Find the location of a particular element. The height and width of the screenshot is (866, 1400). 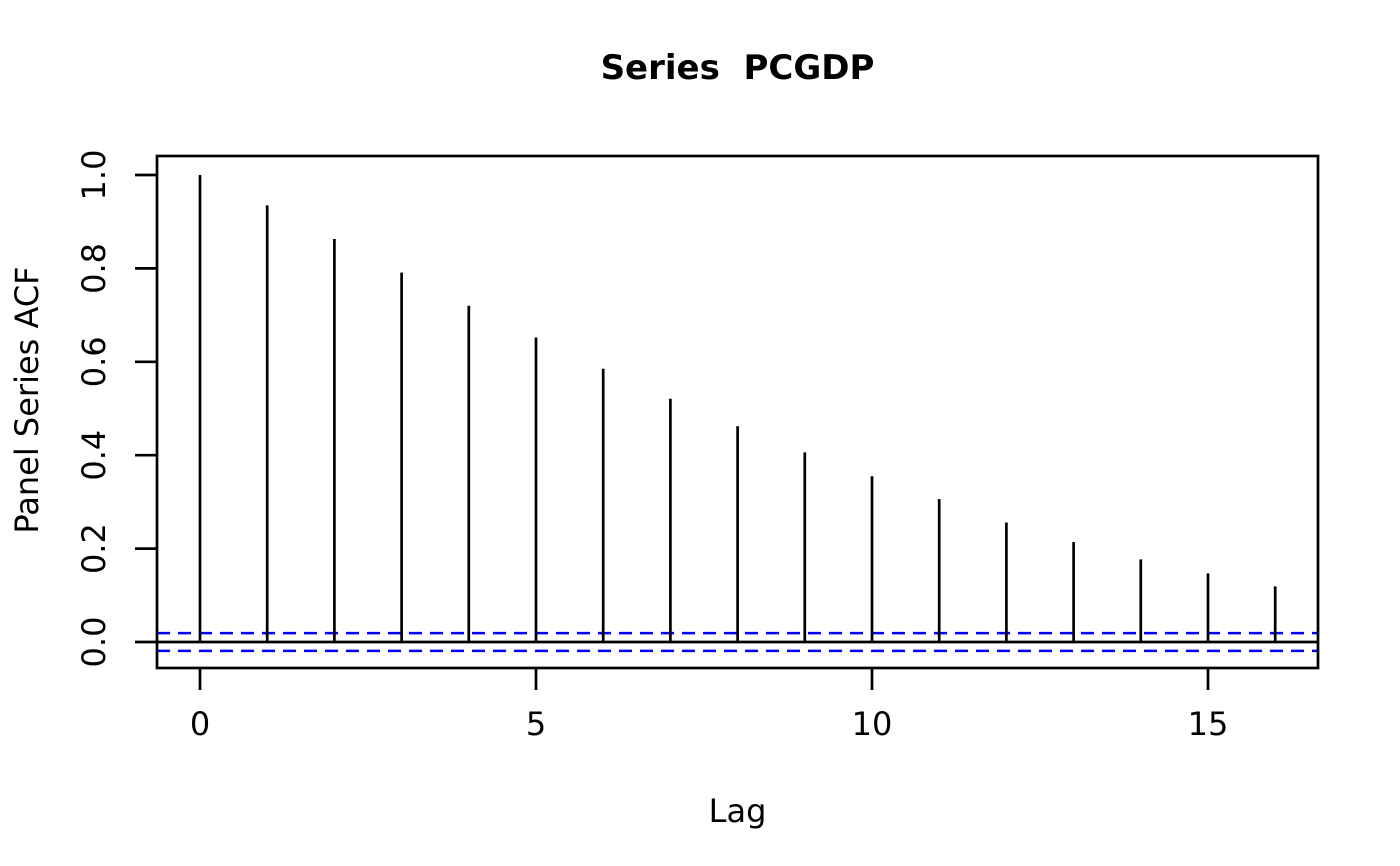

x-tick-label: 5 is located at coordinates (536, 724).